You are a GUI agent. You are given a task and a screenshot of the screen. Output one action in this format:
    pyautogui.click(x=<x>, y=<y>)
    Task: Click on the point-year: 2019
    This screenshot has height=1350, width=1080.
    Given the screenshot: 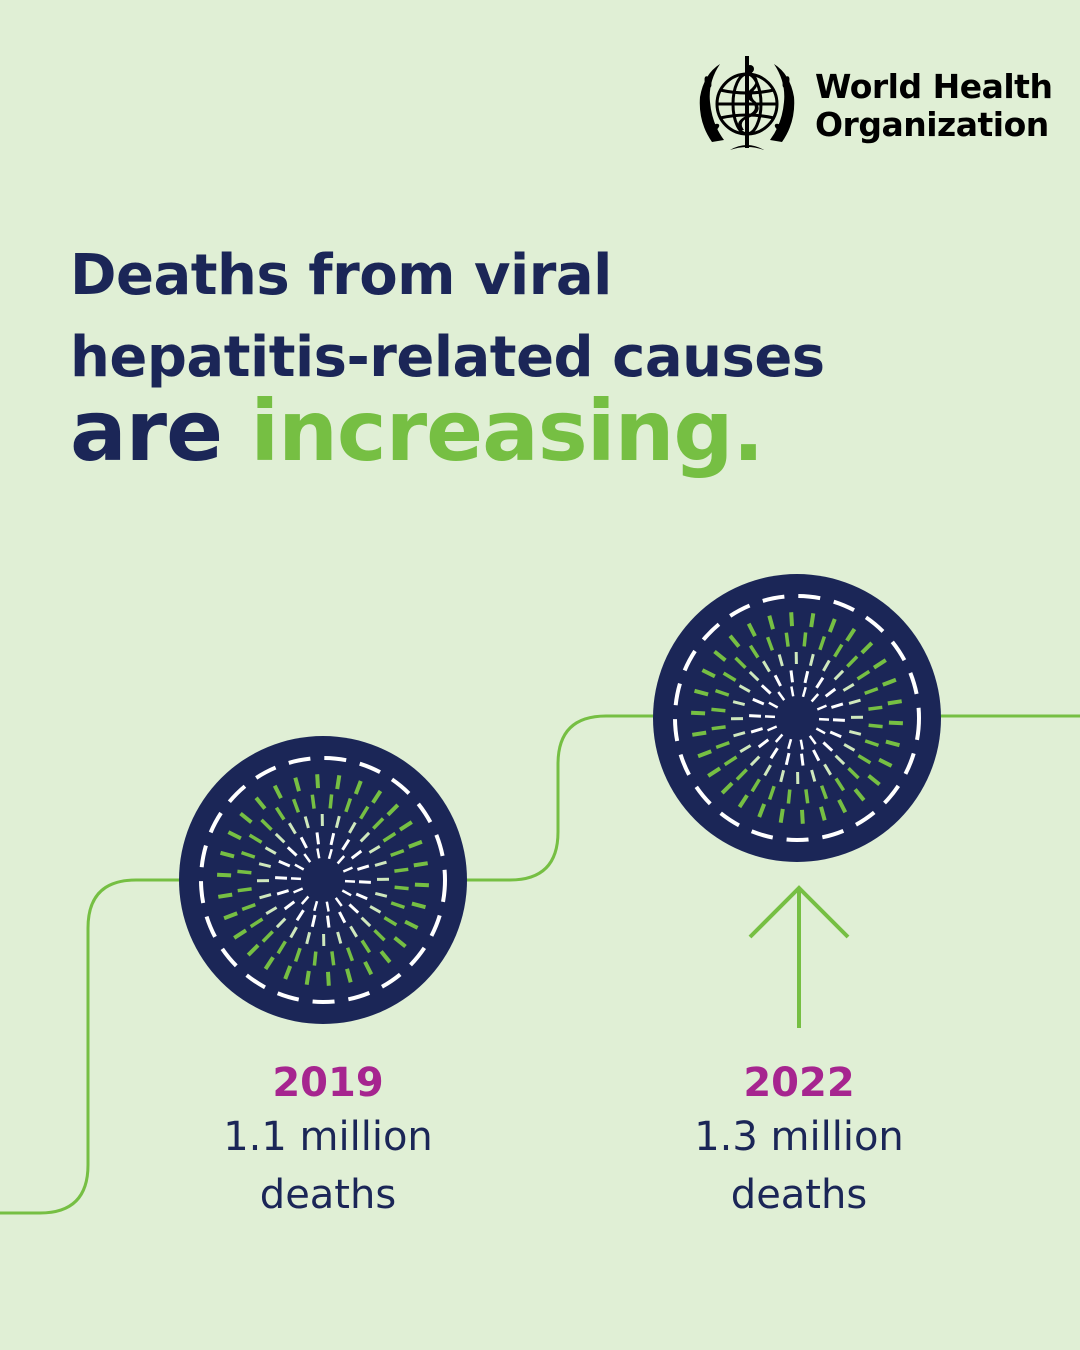 What is the action you would take?
    pyautogui.click(x=328, y=1083)
    